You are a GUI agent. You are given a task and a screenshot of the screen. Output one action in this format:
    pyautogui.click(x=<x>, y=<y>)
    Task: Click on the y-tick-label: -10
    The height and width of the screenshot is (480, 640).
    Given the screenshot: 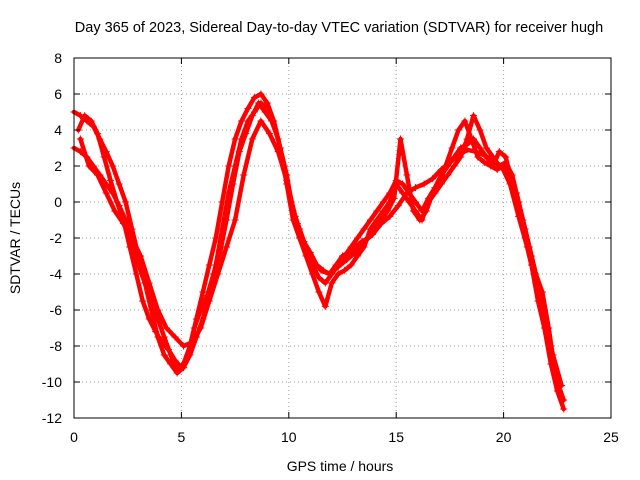 What is the action you would take?
    pyautogui.click(x=52, y=382)
    